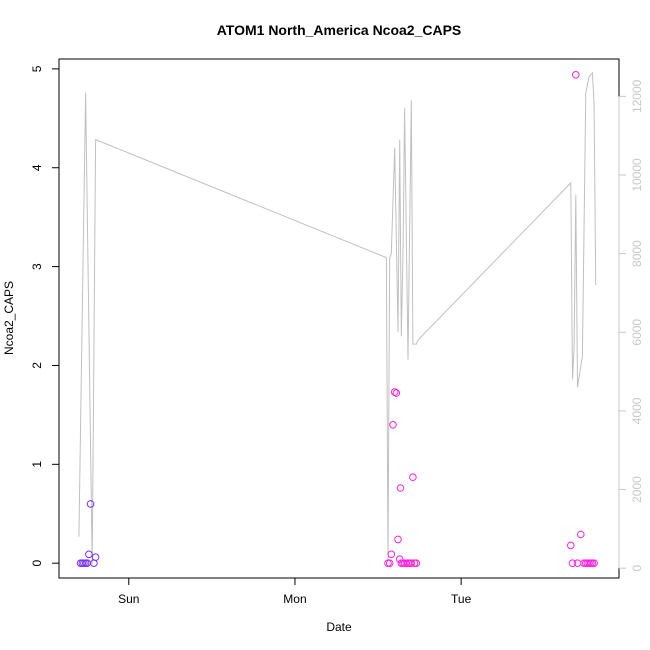 Image resolution: width=650 pixels, height=650 pixels. I want to click on y2-tick-label: 10000, so click(637, 175).